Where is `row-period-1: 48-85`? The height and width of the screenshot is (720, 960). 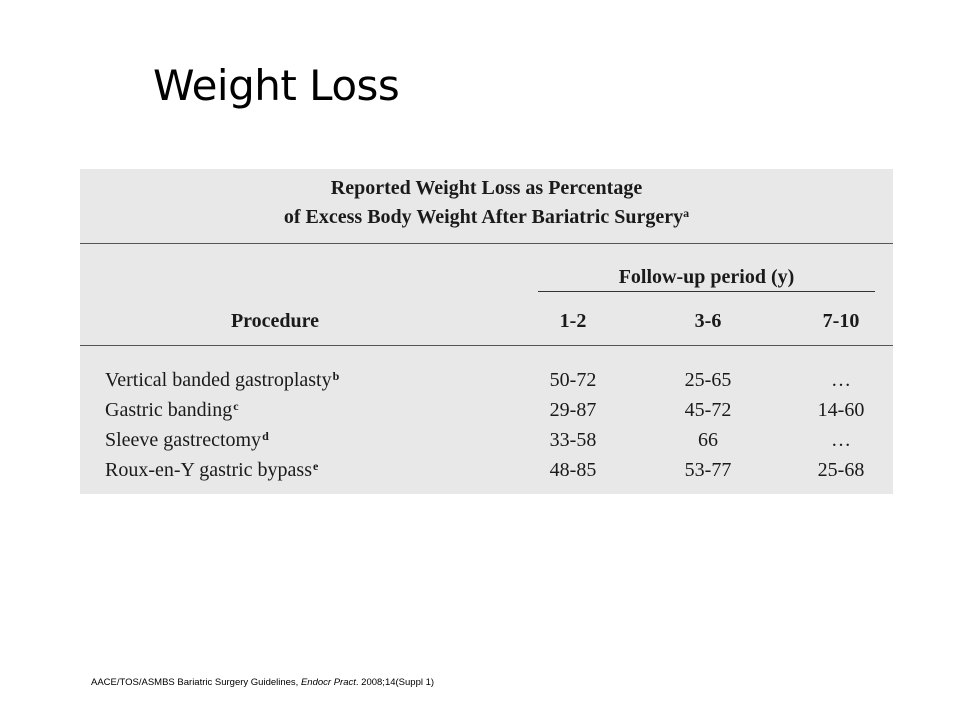 row-period-1: 48-85 is located at coordinates (573, 470).